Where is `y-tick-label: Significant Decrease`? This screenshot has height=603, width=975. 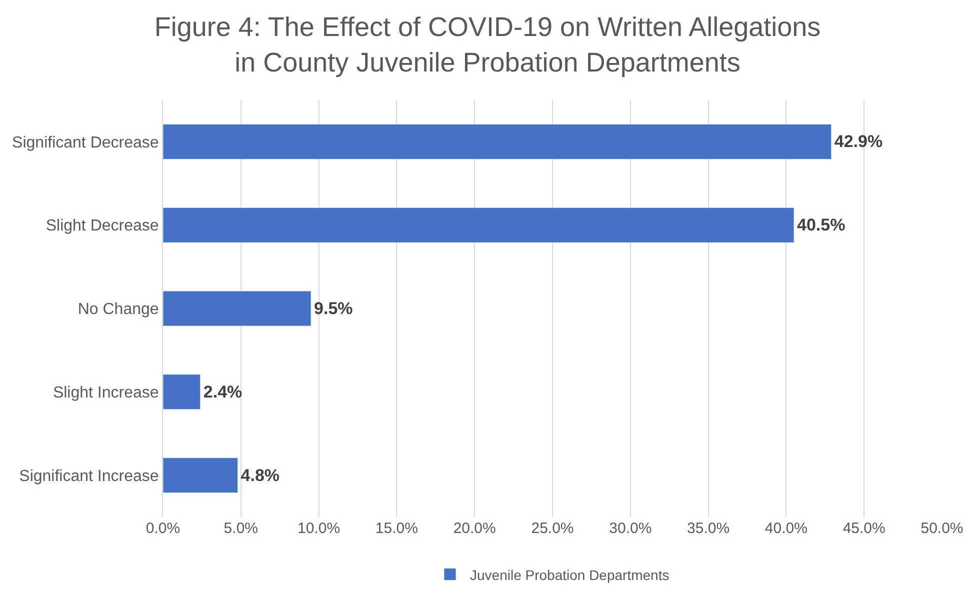
y-tick-label: Significant Decrease is located at coordinates (85, 143).